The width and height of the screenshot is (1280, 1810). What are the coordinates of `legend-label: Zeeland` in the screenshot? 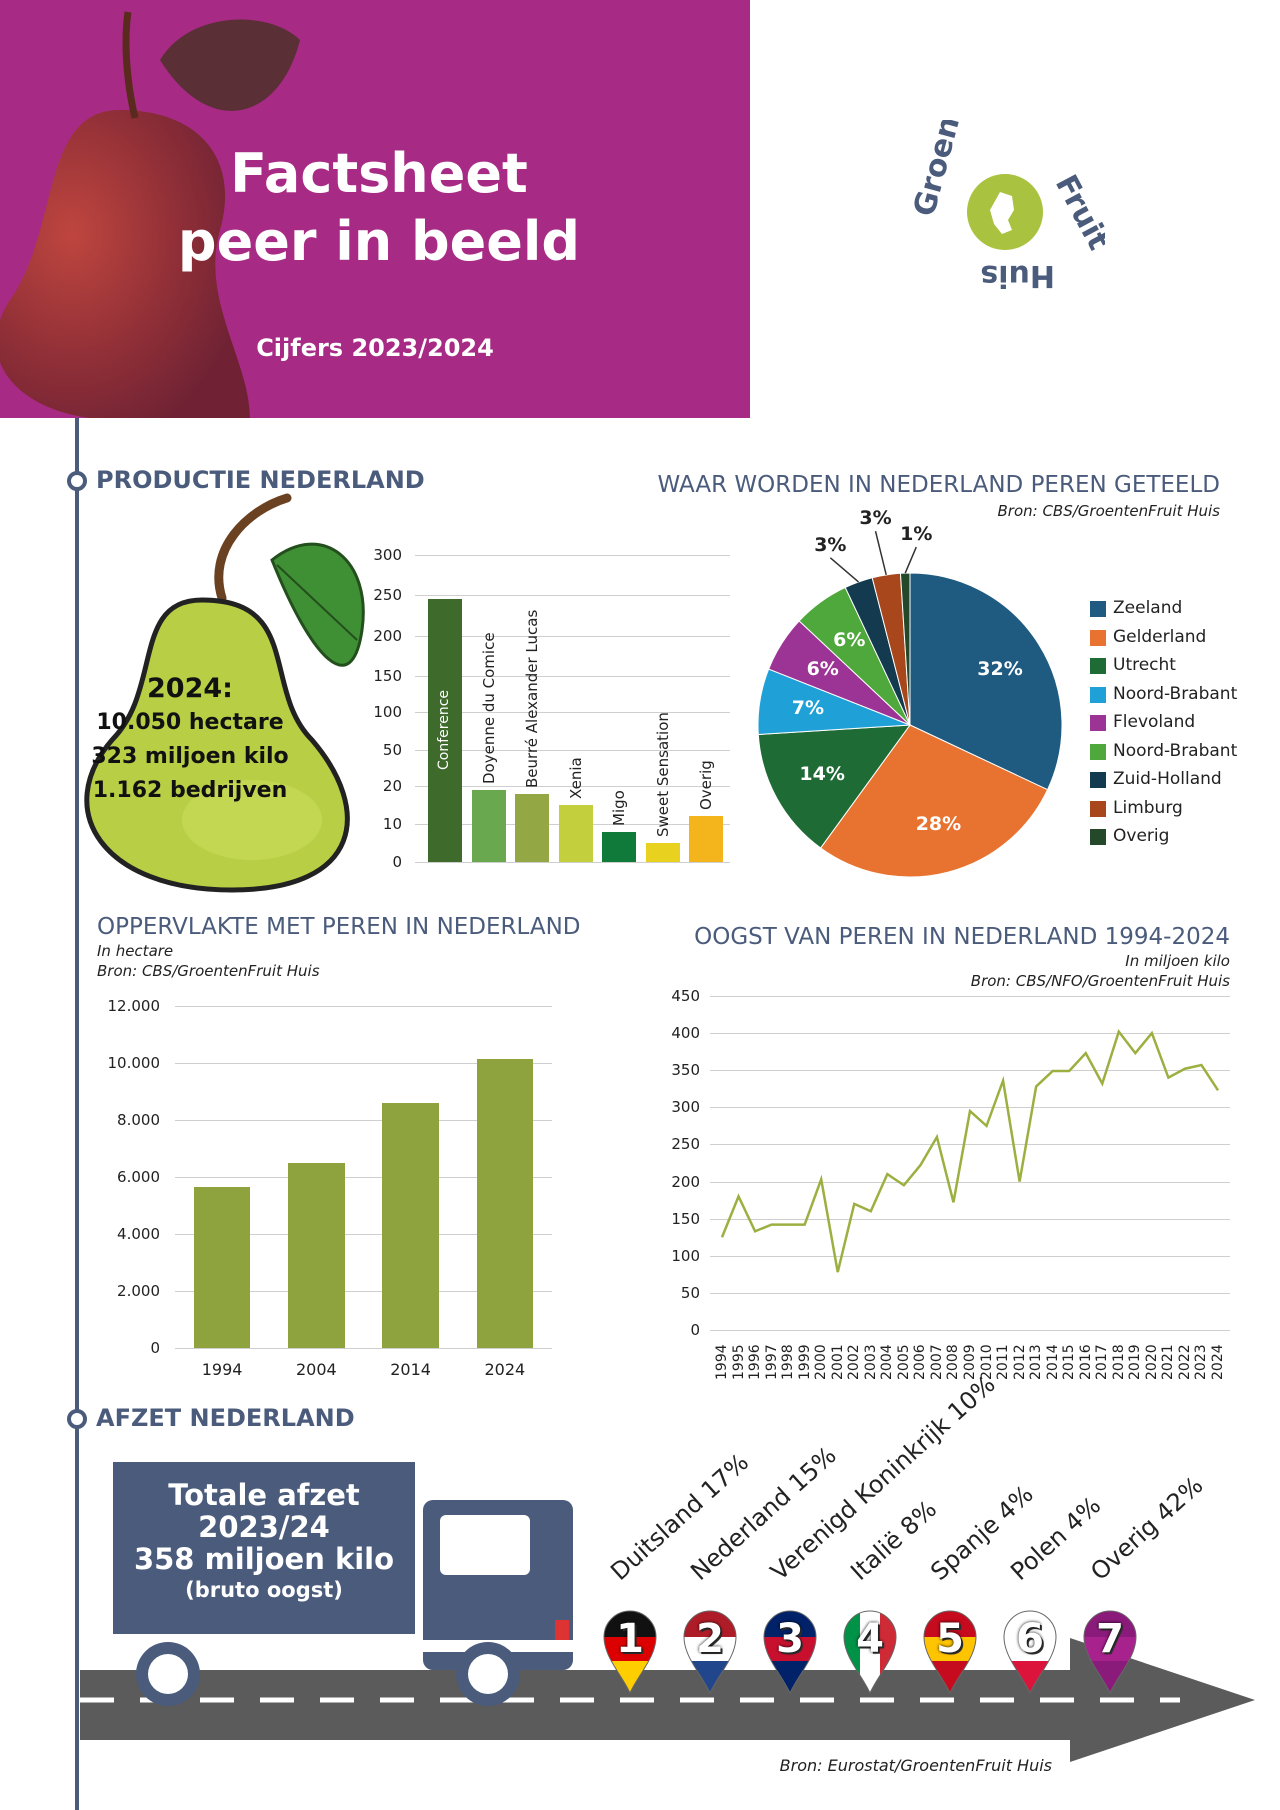 It's located at (1148, 608).